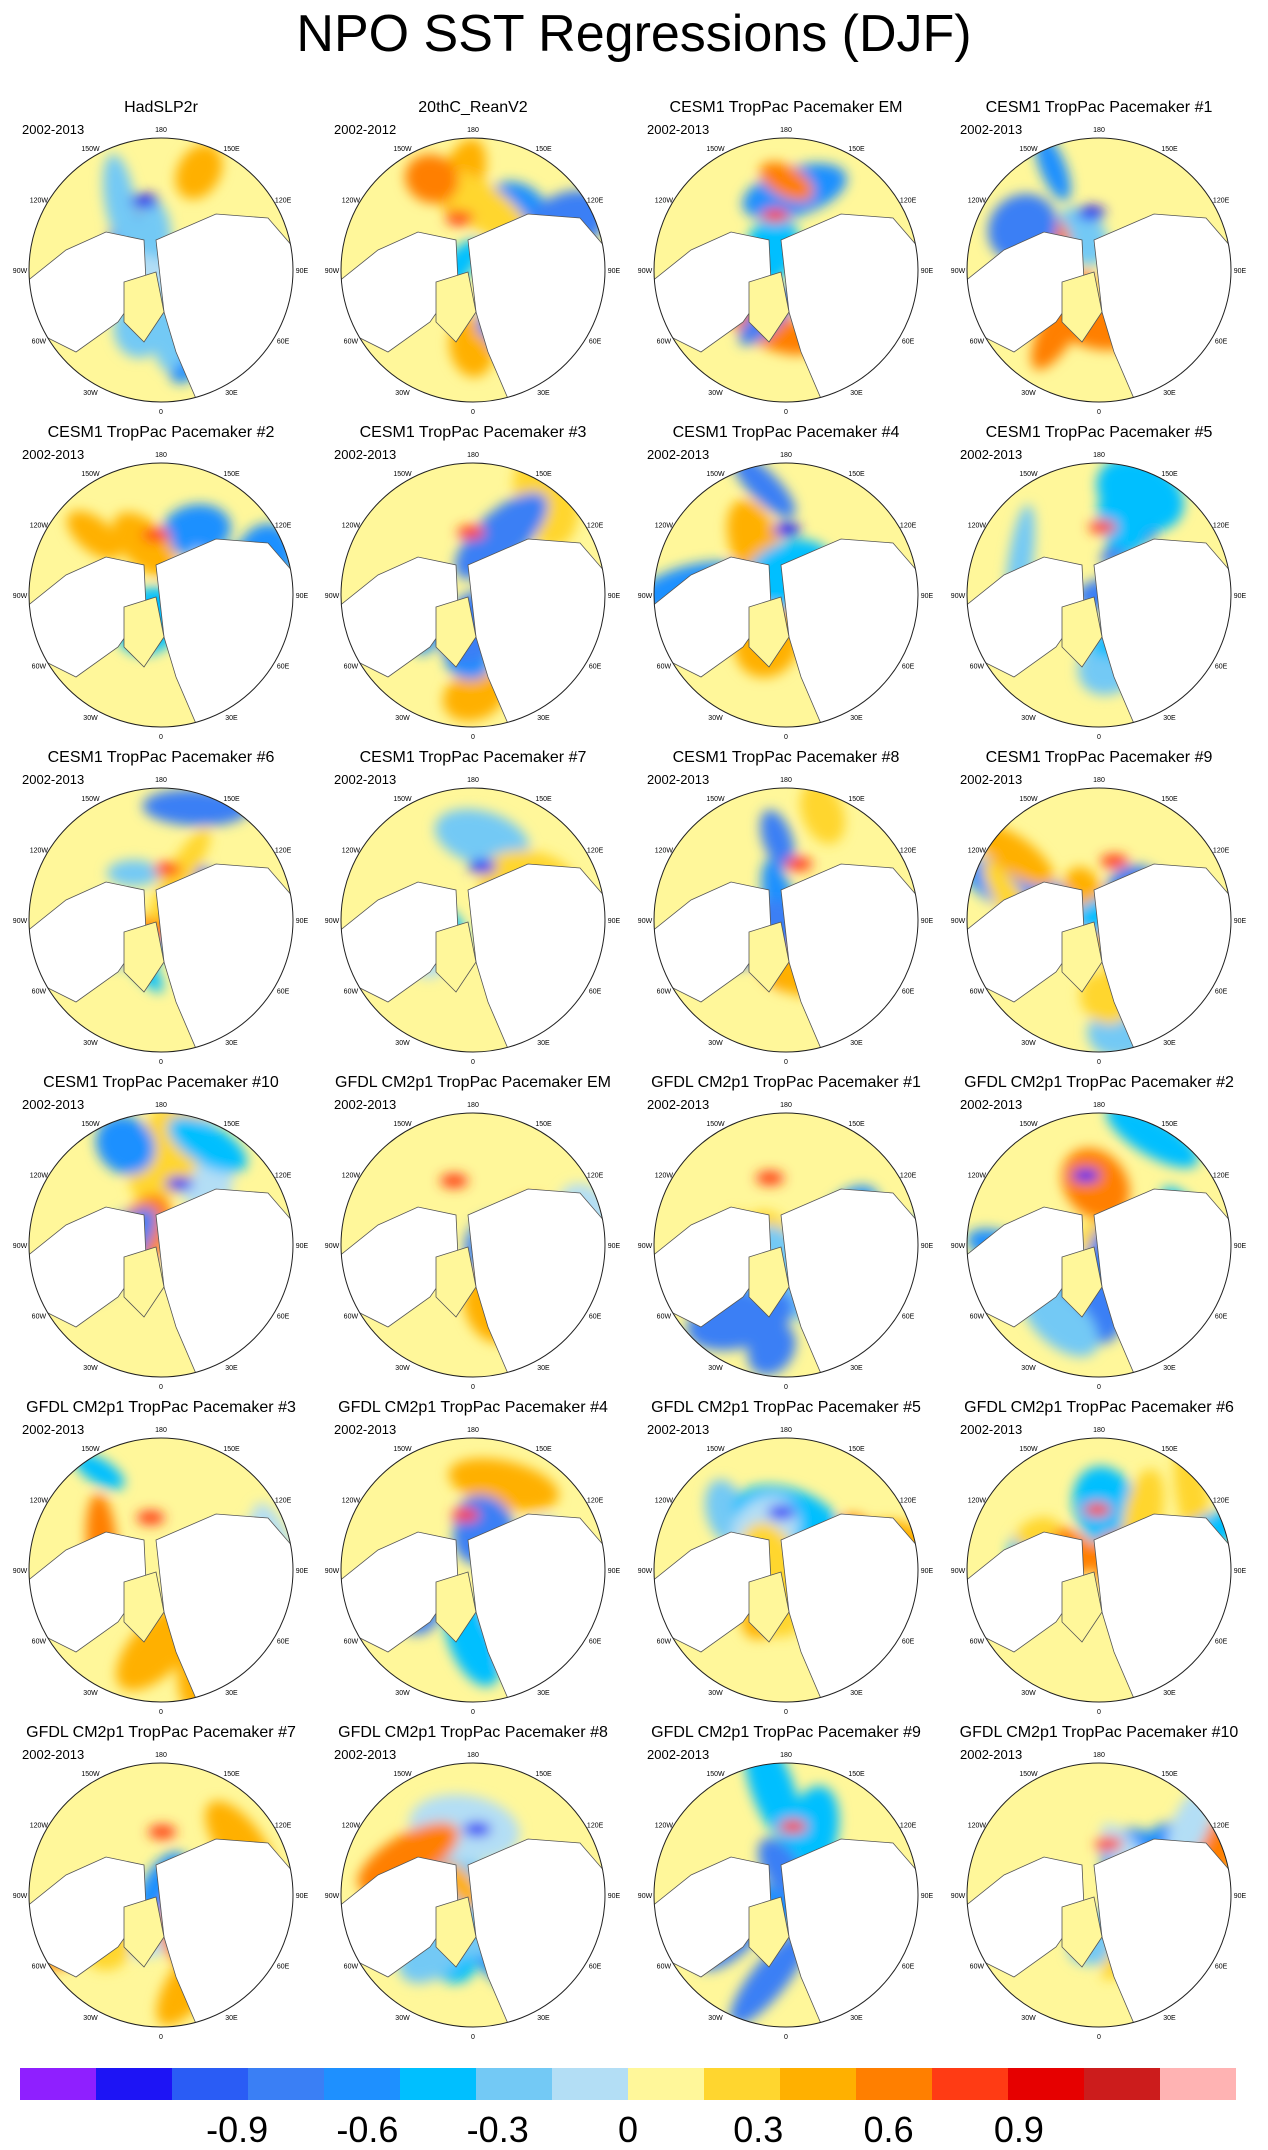  Describe the element at coordinates (473, 1082) in the screenshot. I see `panel-title: GFDL CM2p1 TropPac Pacemaker EM` at that location.